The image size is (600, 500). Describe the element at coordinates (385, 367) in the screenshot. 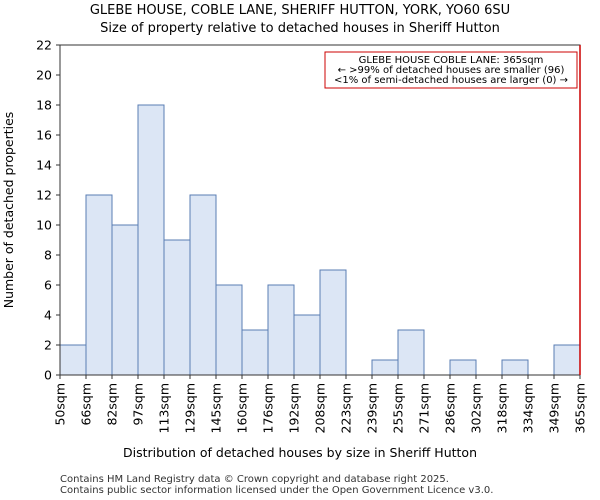

I see `bar-239sqm` at that location.